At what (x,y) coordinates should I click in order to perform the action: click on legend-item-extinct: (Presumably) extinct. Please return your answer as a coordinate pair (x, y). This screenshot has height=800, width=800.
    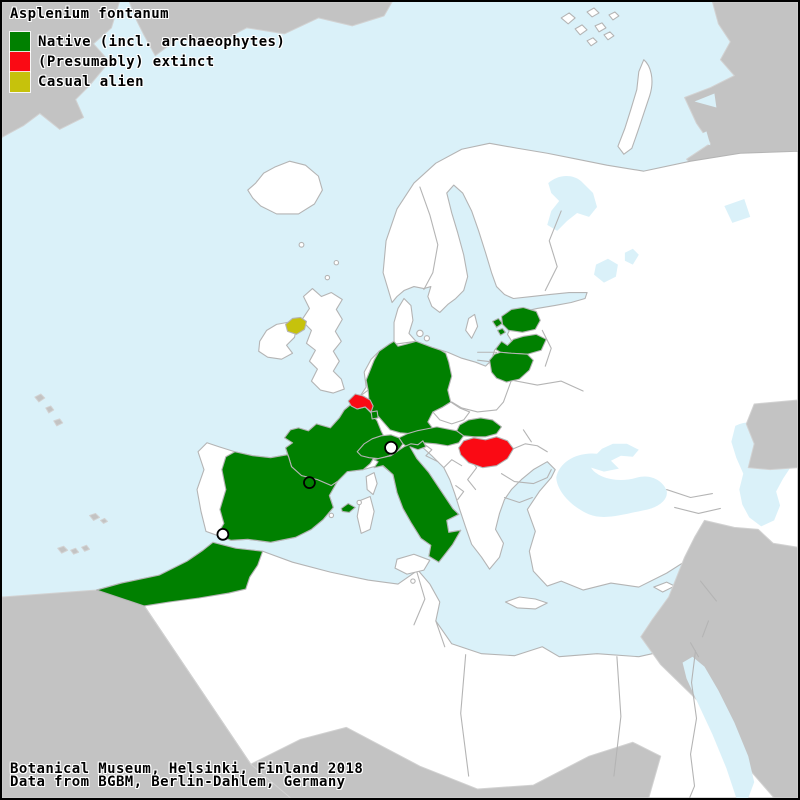
    Looking at the image, I should click on (210, 62).